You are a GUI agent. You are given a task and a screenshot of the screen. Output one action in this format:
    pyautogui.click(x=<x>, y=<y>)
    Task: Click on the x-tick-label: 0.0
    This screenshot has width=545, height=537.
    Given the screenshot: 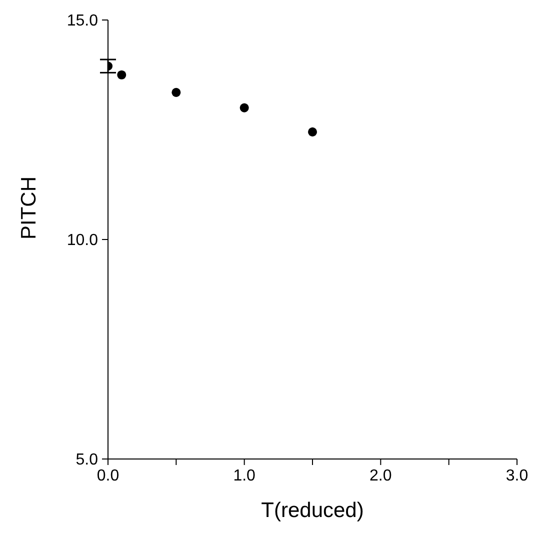 What is the action you would take?
    pyautogui.click(x=108, y=475)
    